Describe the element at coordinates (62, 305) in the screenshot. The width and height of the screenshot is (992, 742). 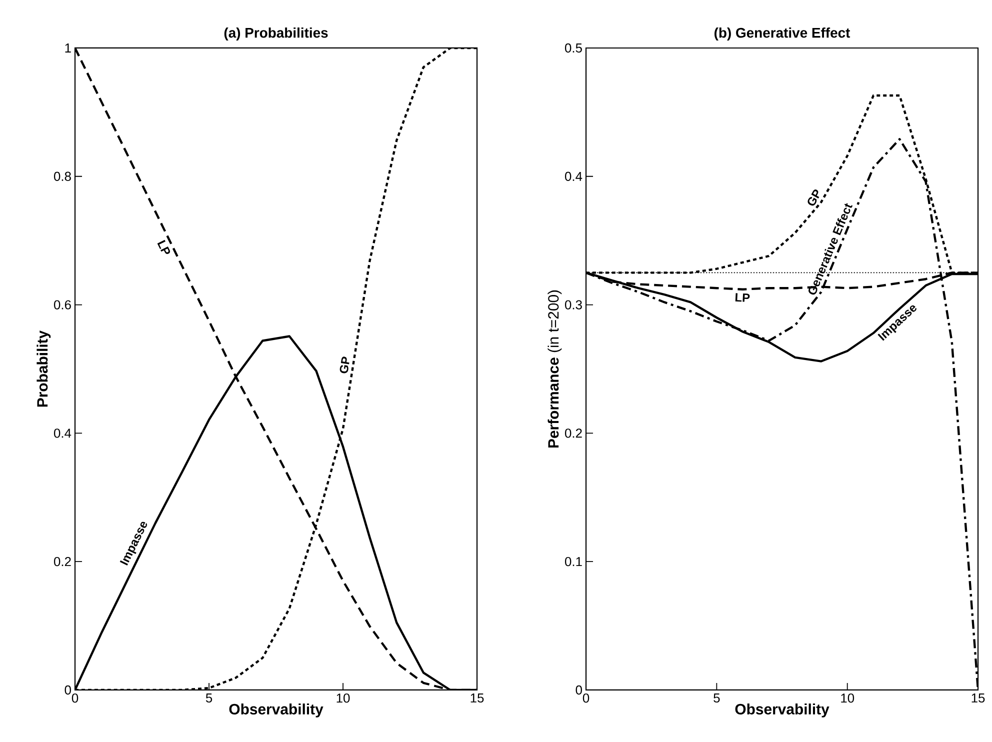
I see `y-tick-label: 0.6` at that location.